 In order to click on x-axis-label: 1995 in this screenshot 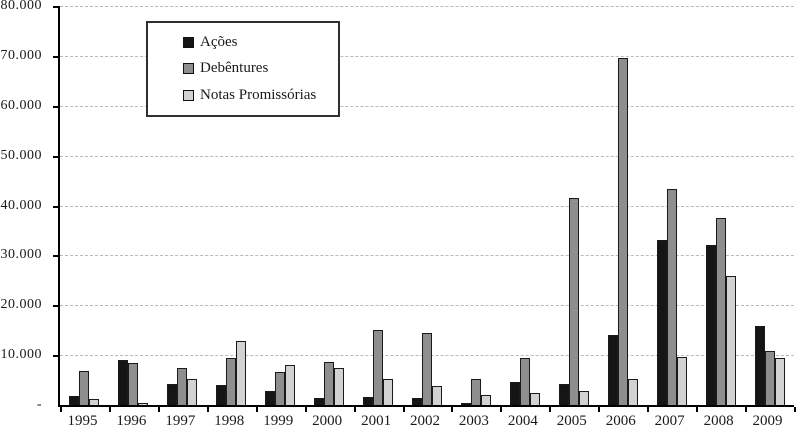, I will do `click(82, 421)`.